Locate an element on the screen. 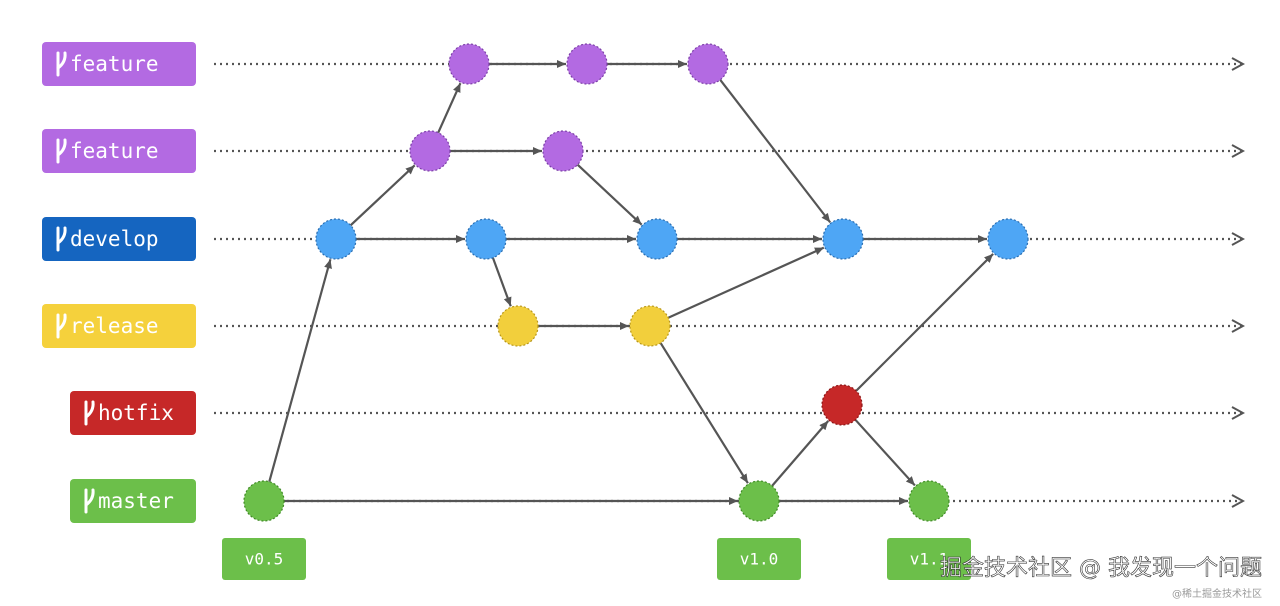 Image resolution: width=1280 pixels, height=606 pixels. watermark: 掘金技术社区 @ 我发现一个问题 is located at coordinates (1101, 568).